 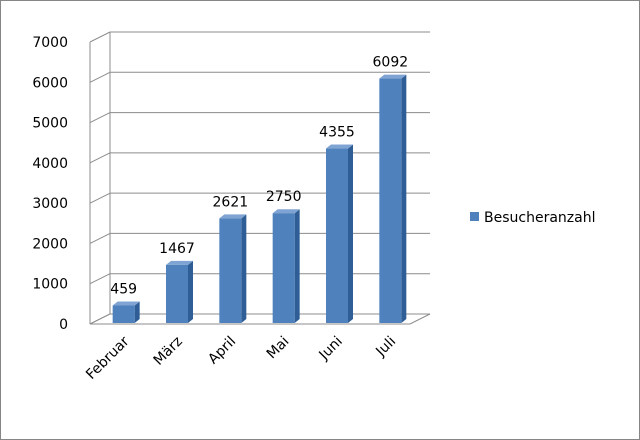 I want to click on y-tick-label: 6000, so click(x=50, y=83).